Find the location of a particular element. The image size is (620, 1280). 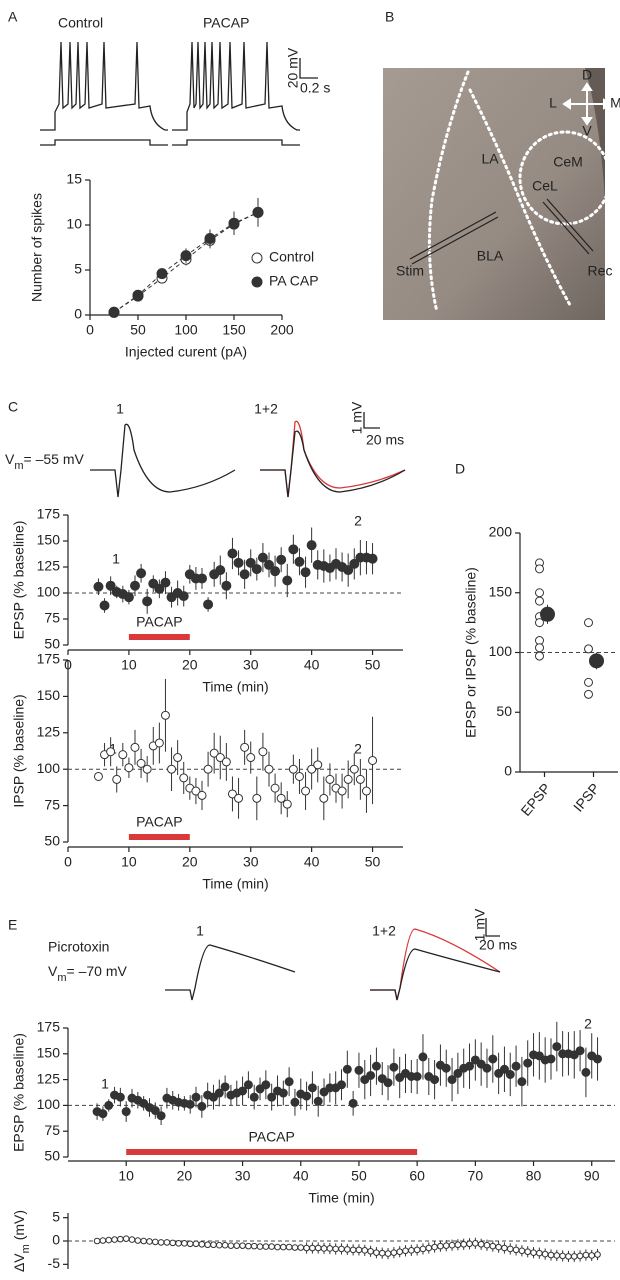

region-label: BLA is located at coordinates (490, 256).